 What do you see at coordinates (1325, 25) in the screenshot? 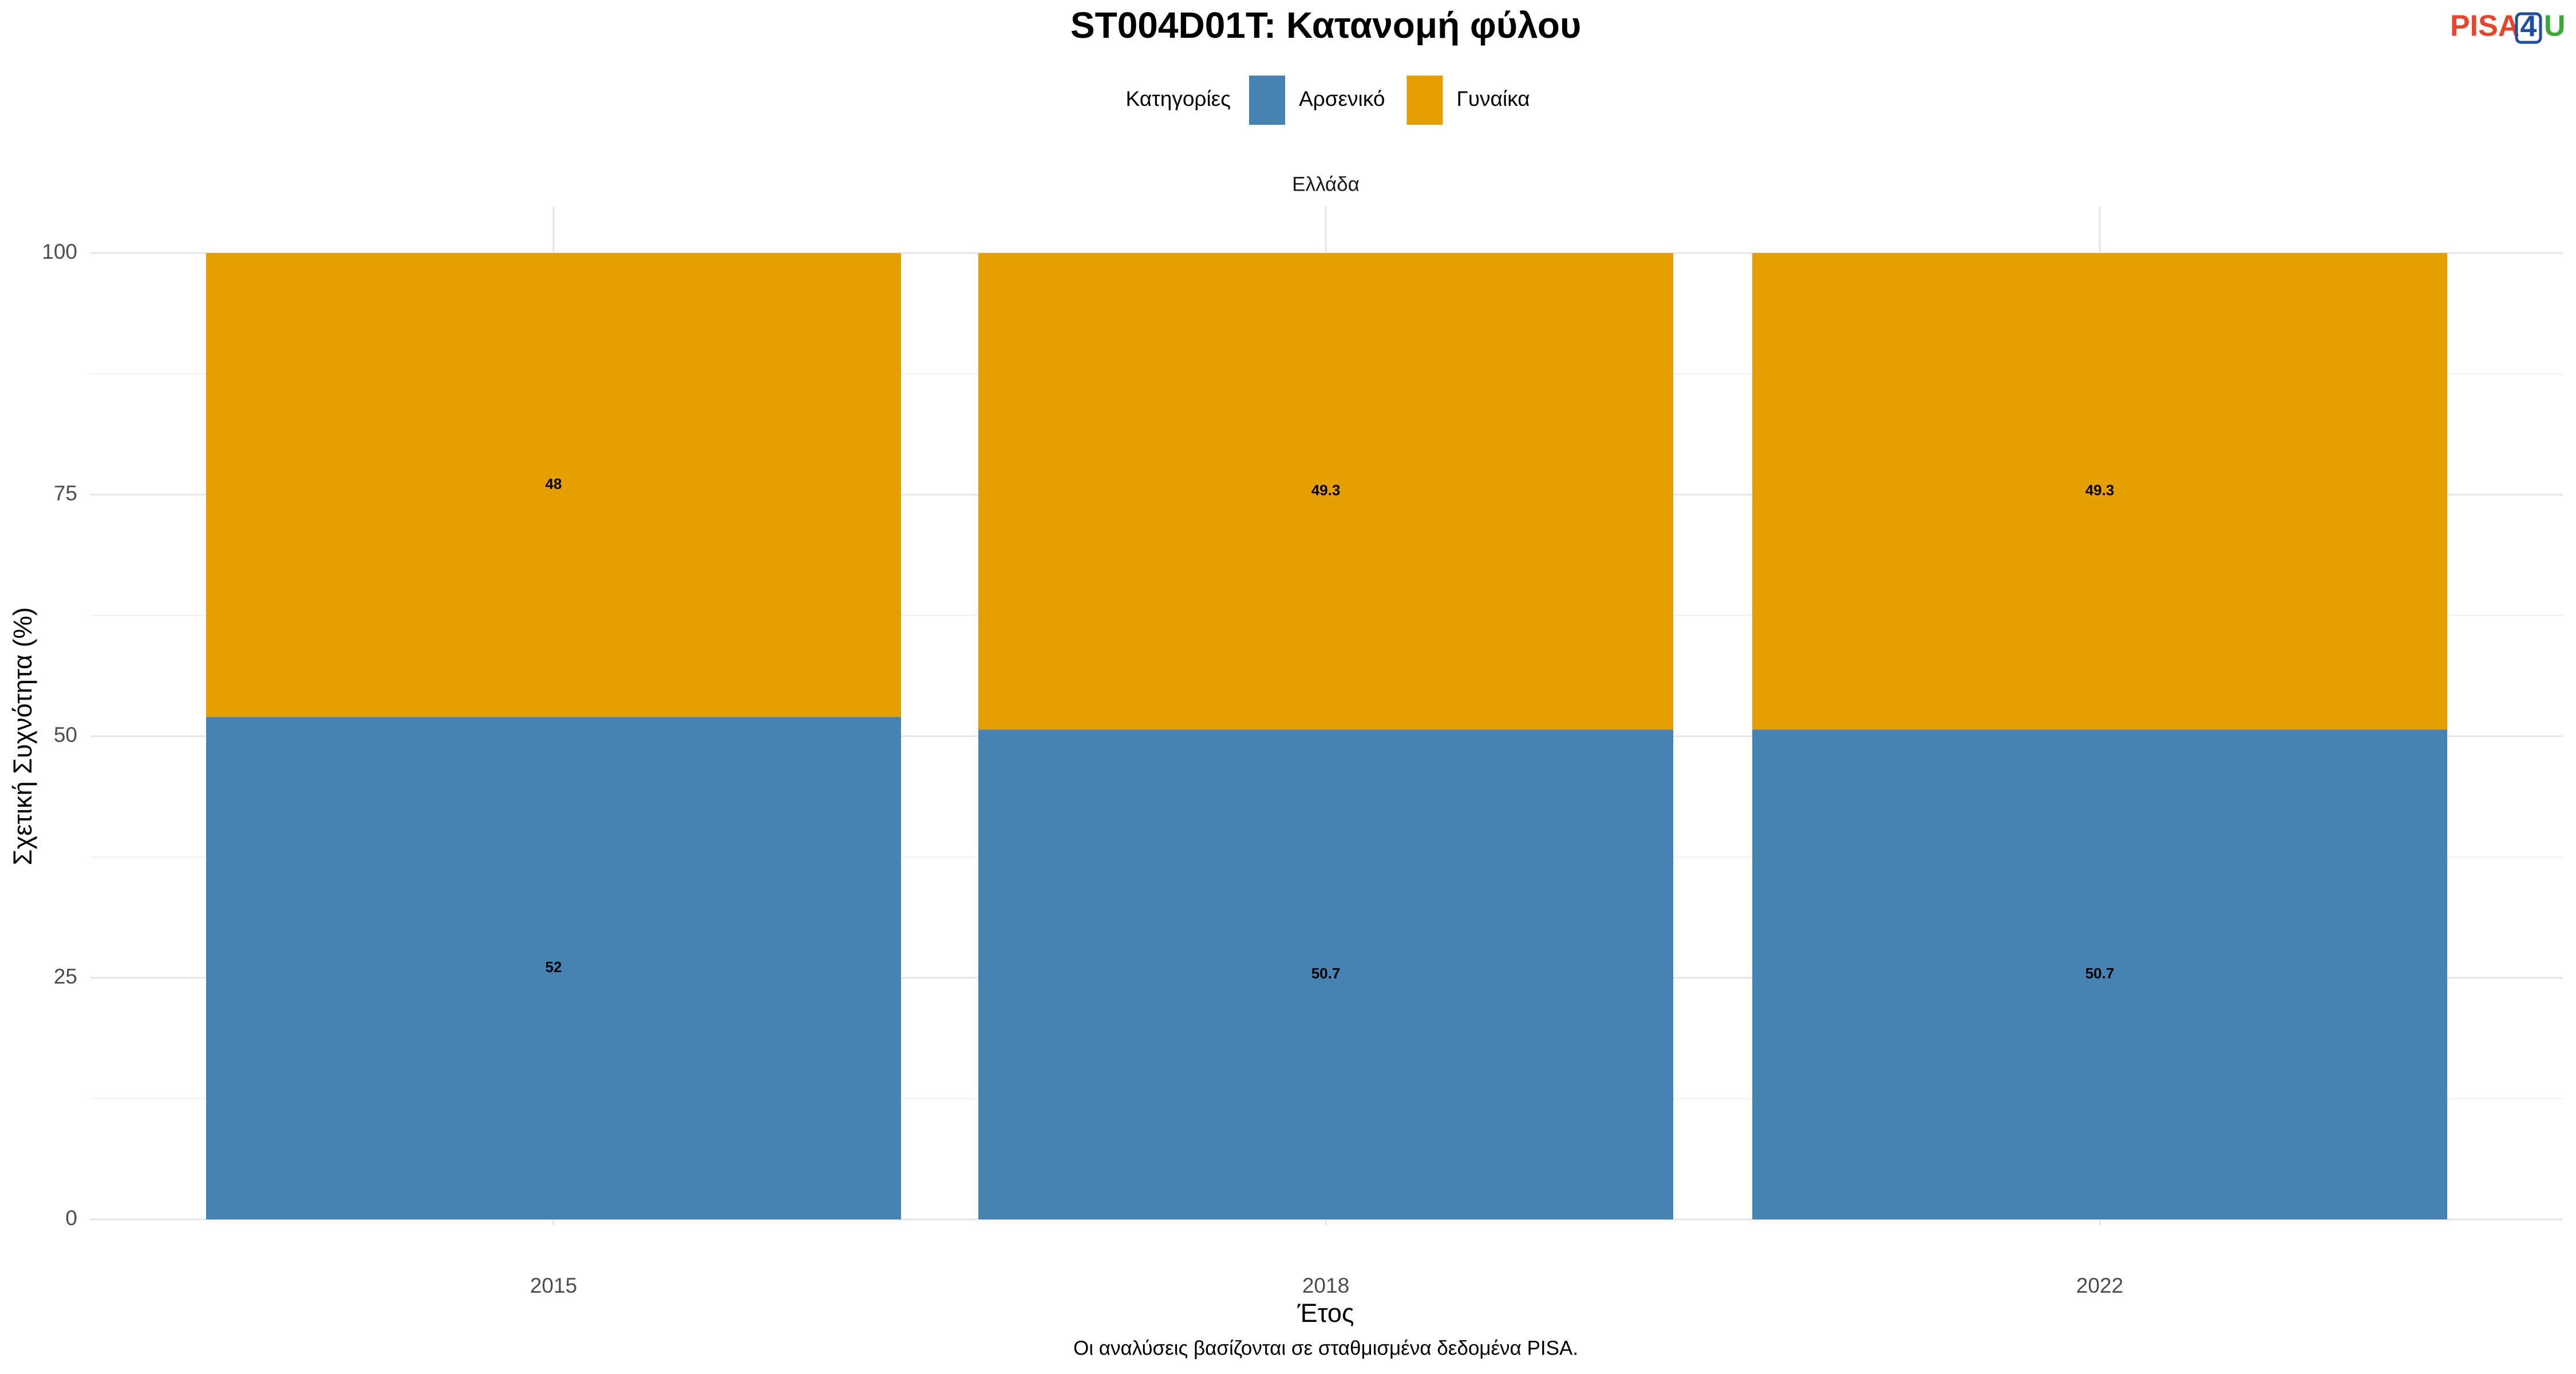
I see `chart-title: ST004D01T: Κατανομή φύλου` at bounding box center [1325, 25].